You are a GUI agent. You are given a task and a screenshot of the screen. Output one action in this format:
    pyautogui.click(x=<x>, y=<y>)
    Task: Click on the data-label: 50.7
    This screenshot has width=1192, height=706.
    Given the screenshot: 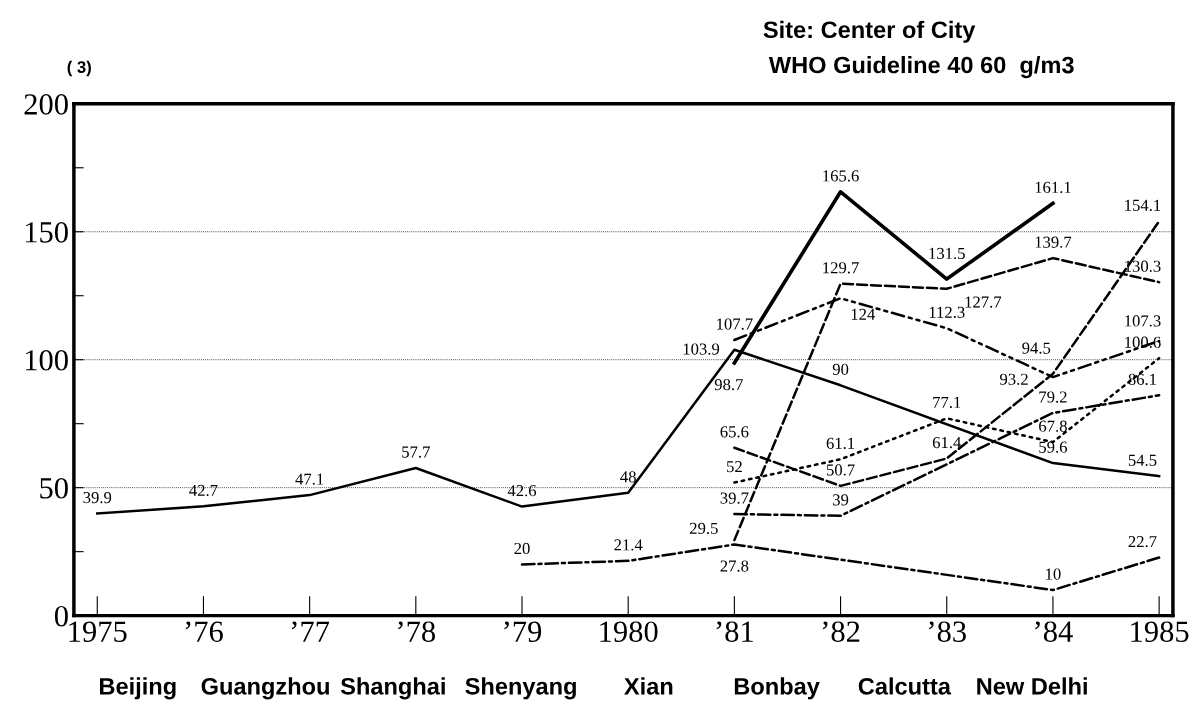 What is the action you would take?
    pyautogui.click(x=840, y=470)
    